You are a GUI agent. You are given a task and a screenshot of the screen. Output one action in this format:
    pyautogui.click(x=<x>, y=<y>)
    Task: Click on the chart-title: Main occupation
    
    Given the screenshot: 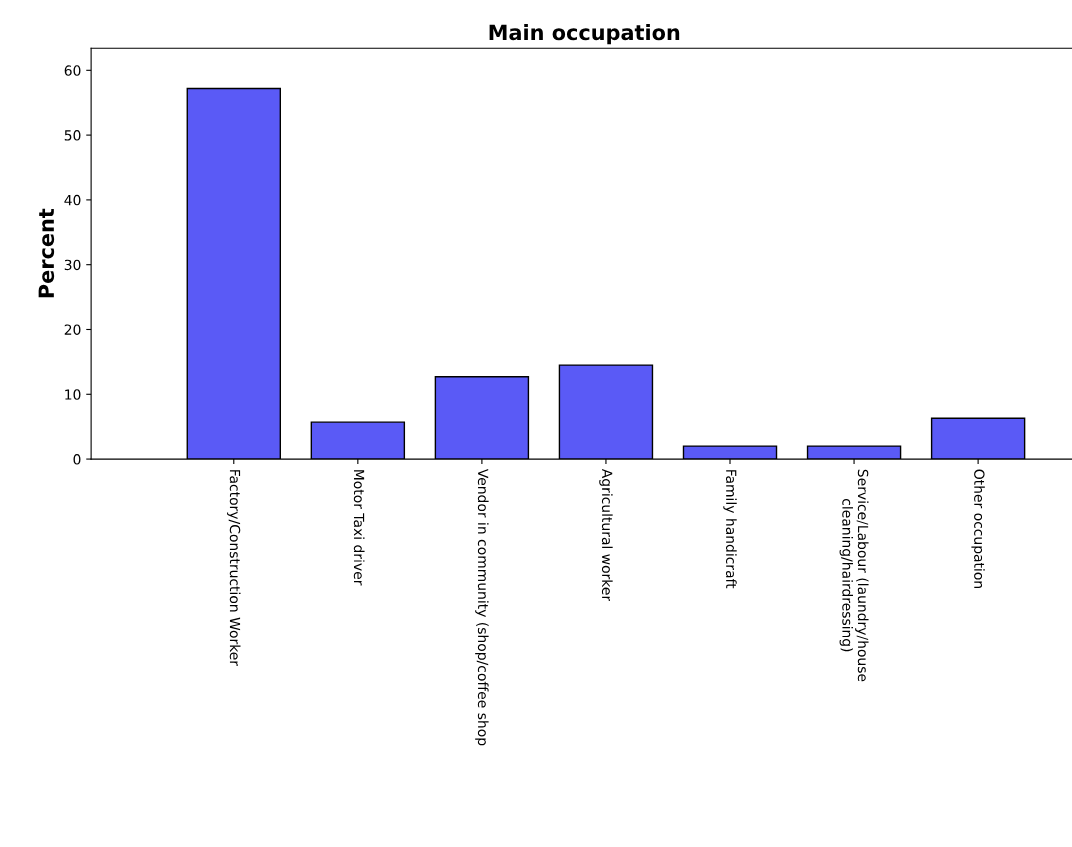 What is the action you would take?
    pyautogui.click(x=584, y=34)
    